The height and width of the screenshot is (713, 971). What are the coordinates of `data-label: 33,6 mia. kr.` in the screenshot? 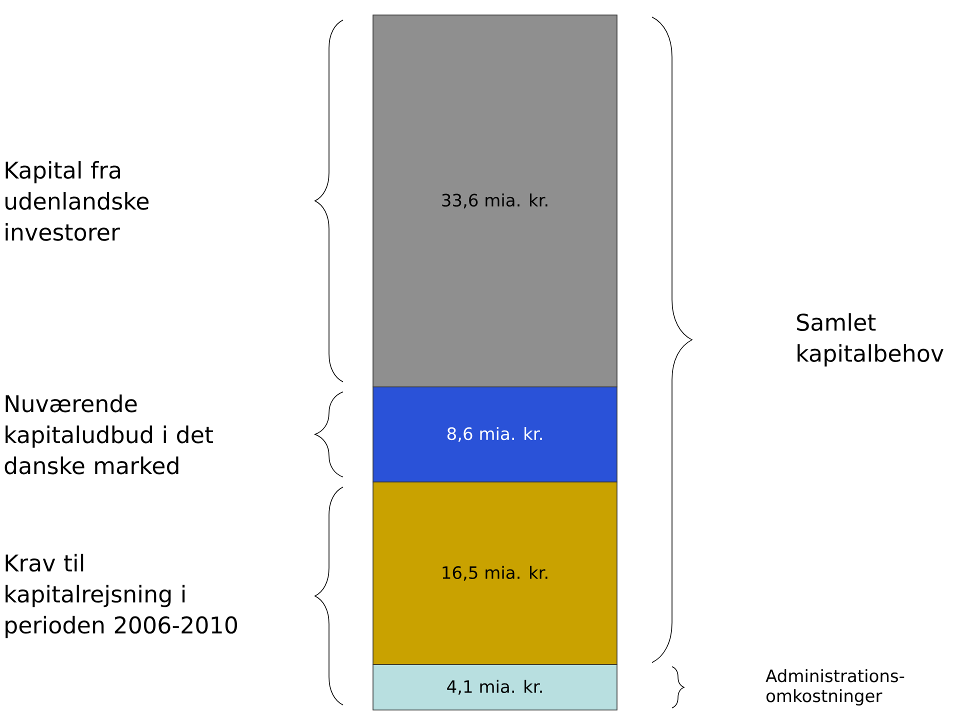 It's located at (495, 200).